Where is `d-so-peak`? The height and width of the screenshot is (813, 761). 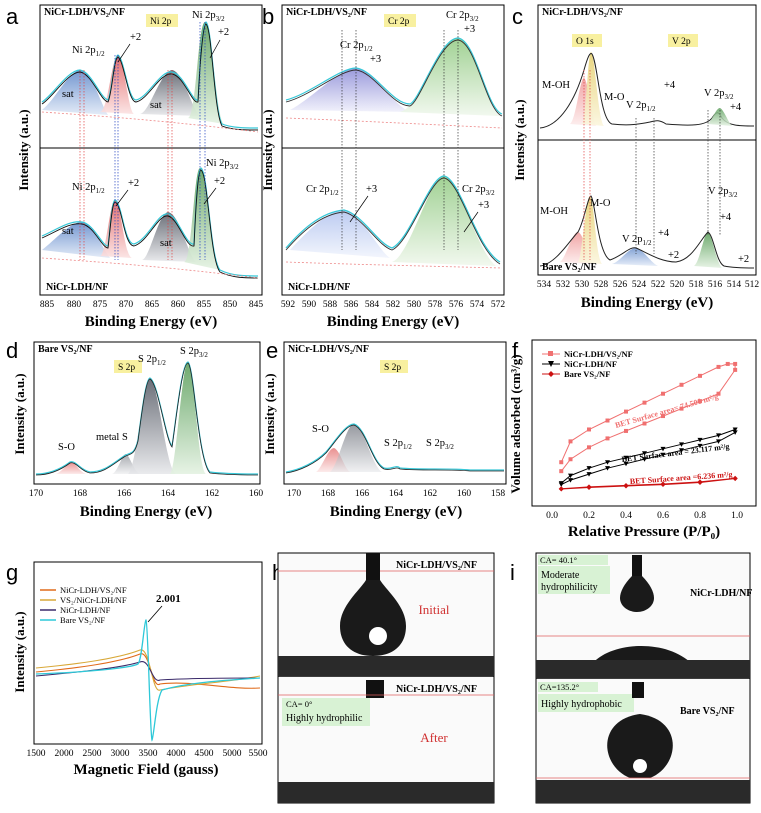
d-so-peak is located at coordinates (71, 468).